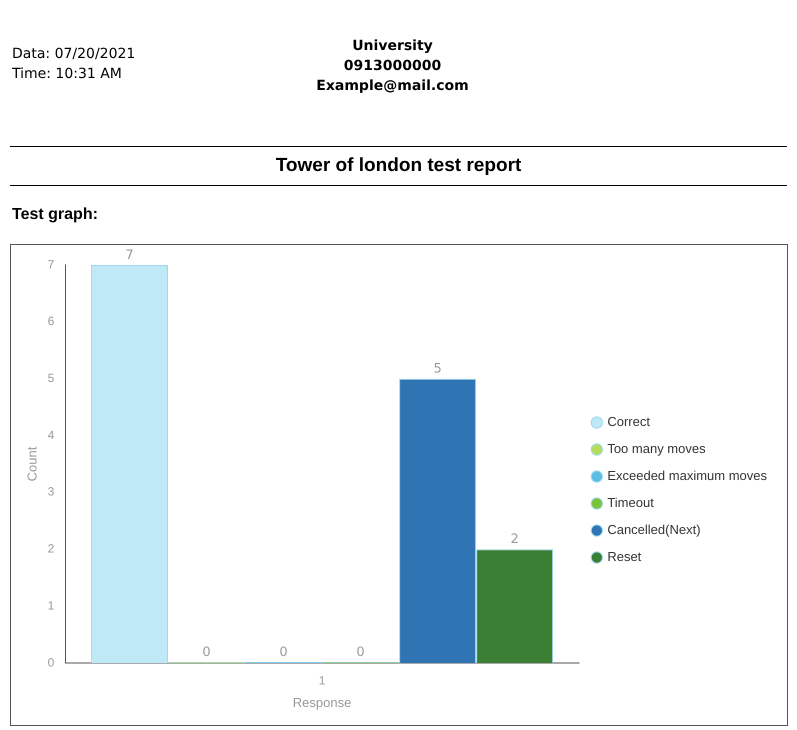 This screenshot has width=797, height=730. Describe the element at coordinates (51, 321) in the screenshot. I see `y-tick-label: 6` at that location.